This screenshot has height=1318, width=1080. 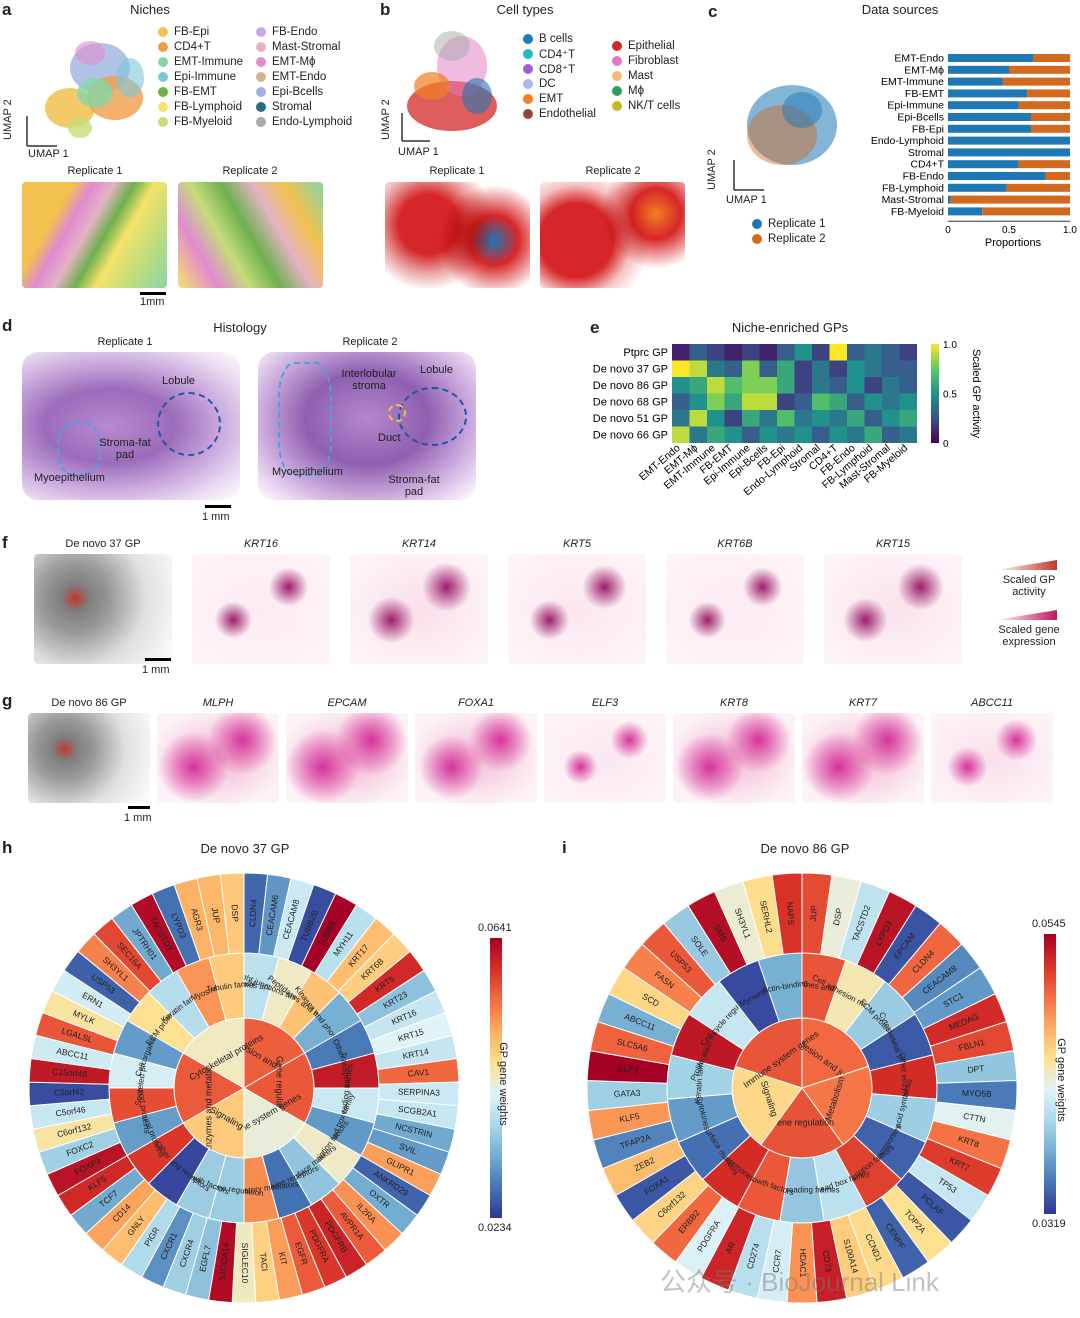 I want to click on gene-title: MLPH, so click(x=218, y=703).